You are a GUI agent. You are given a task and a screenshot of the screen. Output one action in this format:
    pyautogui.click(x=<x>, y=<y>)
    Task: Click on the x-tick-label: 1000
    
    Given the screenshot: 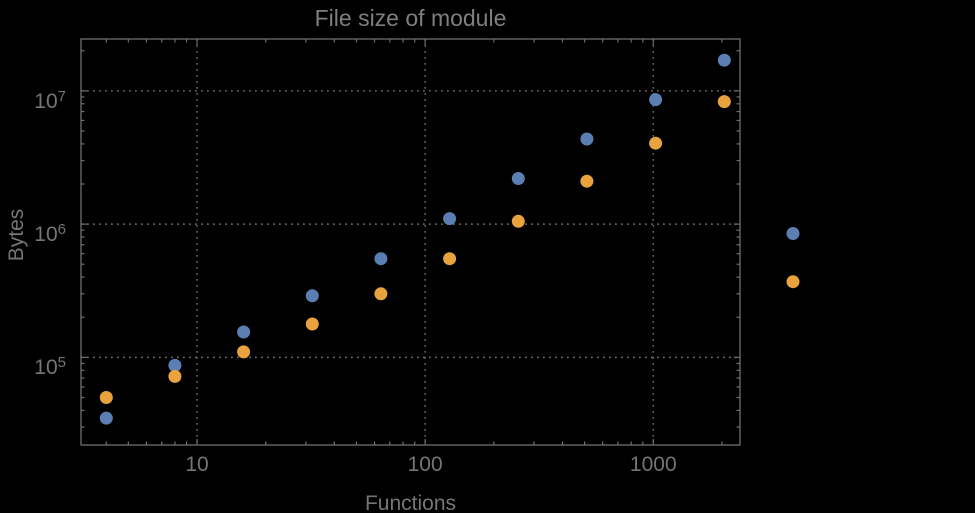 What is the action you would take?
    pyautogui.click(x=653, y=464)
    